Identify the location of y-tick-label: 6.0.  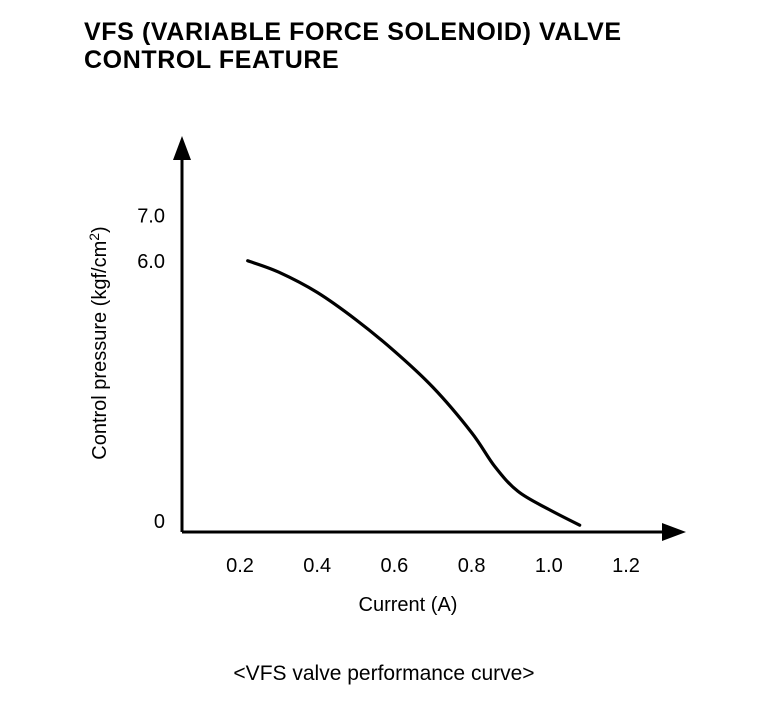
(151, 262).